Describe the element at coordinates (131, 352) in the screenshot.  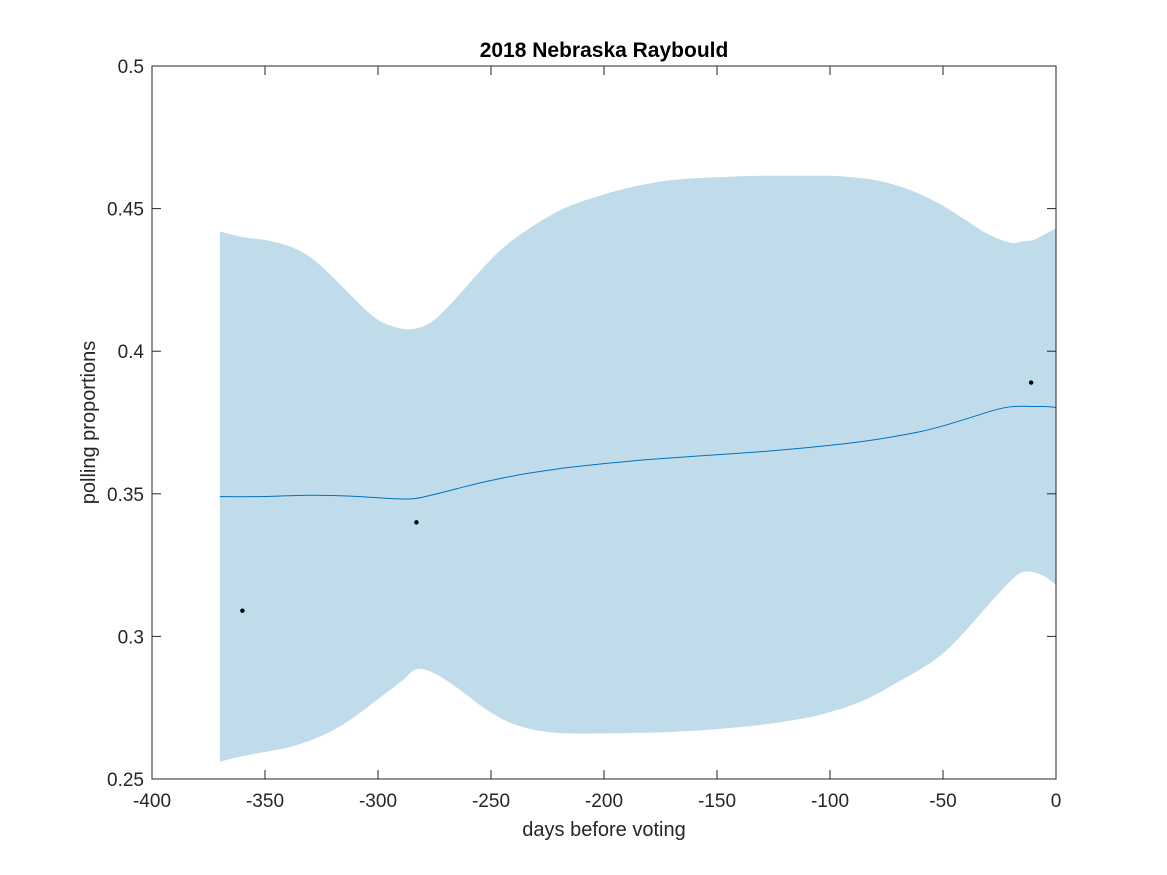
I see `y-tick-label: 0.4` at that location.